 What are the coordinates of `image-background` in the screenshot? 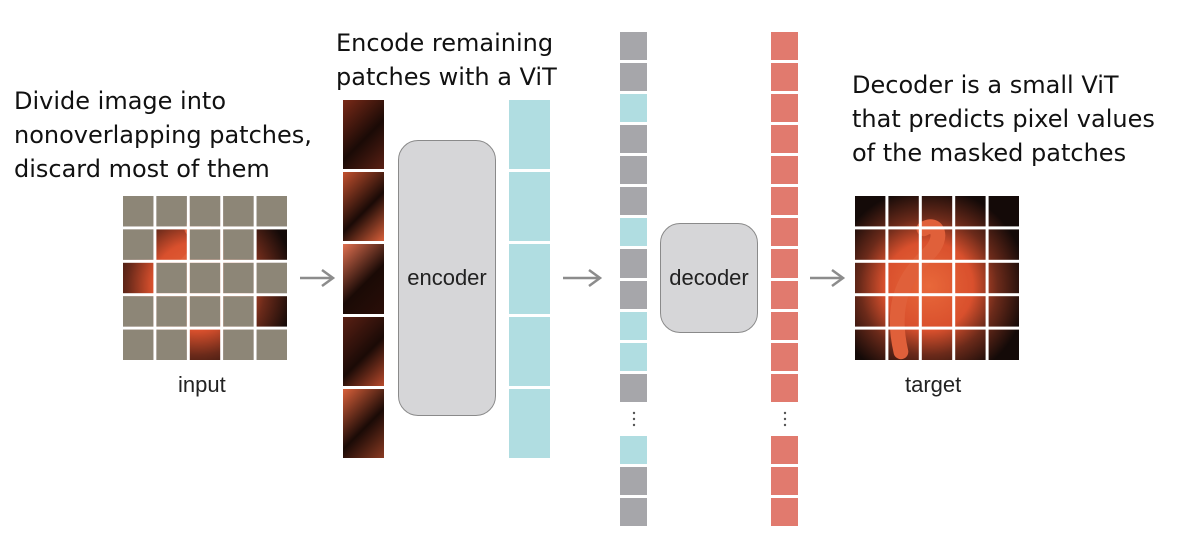 It's located at (937, 278).